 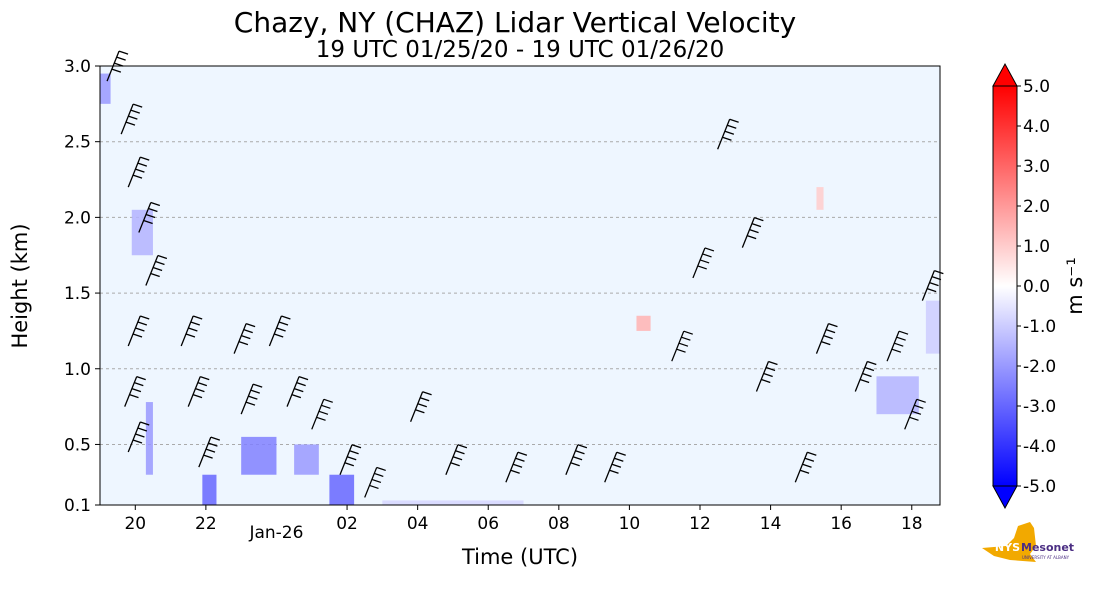 I want to click on colorbar-tick-label: 3.0, so click(x=1036, y=167).